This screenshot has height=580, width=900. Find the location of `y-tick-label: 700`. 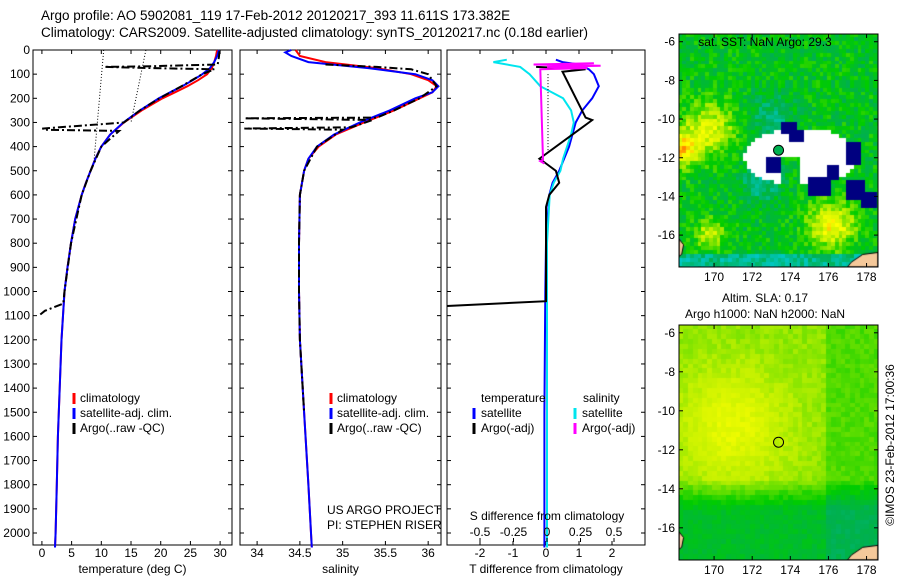

y-tick-label: 700 is located at coordinates (20, 219).